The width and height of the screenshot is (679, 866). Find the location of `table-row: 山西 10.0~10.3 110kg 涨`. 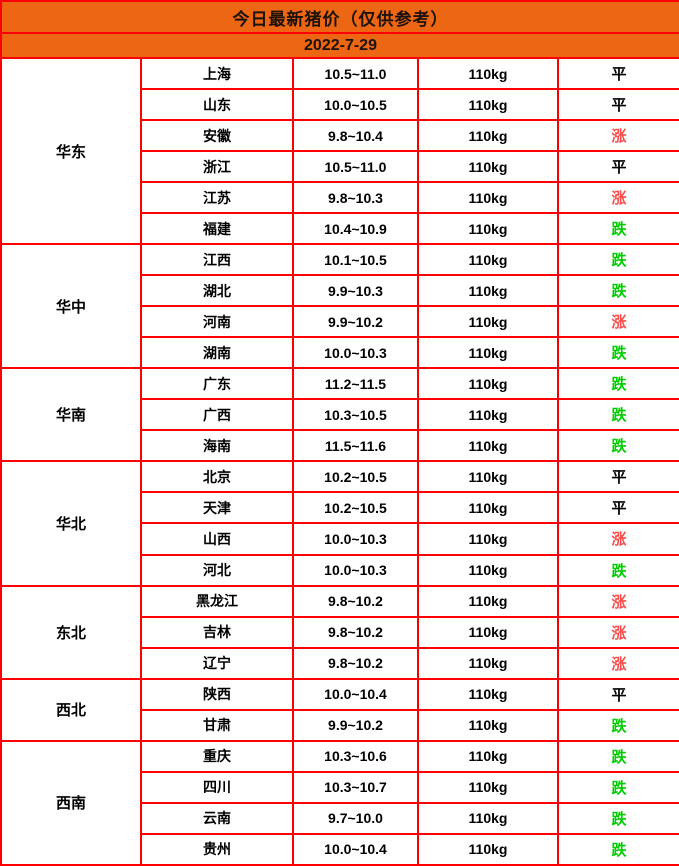

table-row: 山西 10.0~10.3 110kg 涨 is located at coordinates (340, 539).